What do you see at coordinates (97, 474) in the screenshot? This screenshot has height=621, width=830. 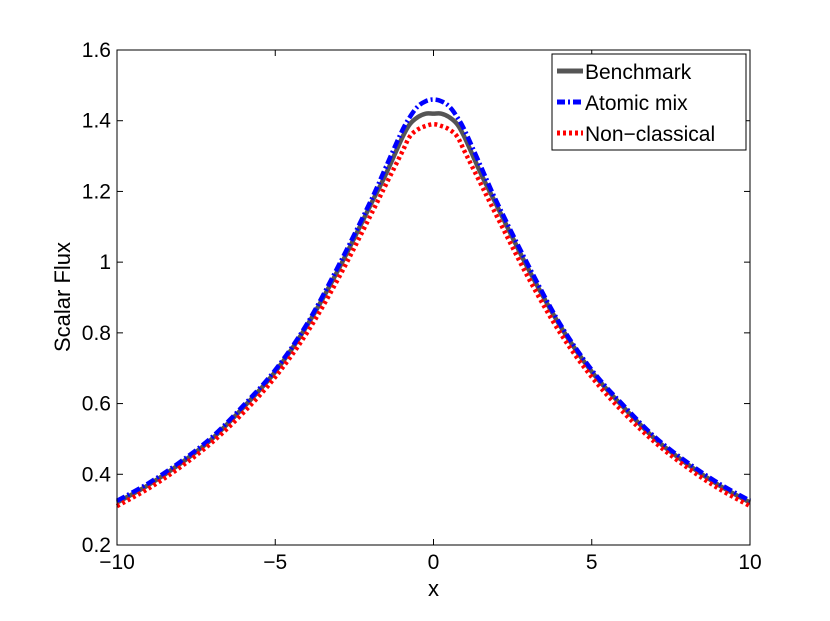 I see `y-tick-label: 0.4` at bounding box center [97, 474].